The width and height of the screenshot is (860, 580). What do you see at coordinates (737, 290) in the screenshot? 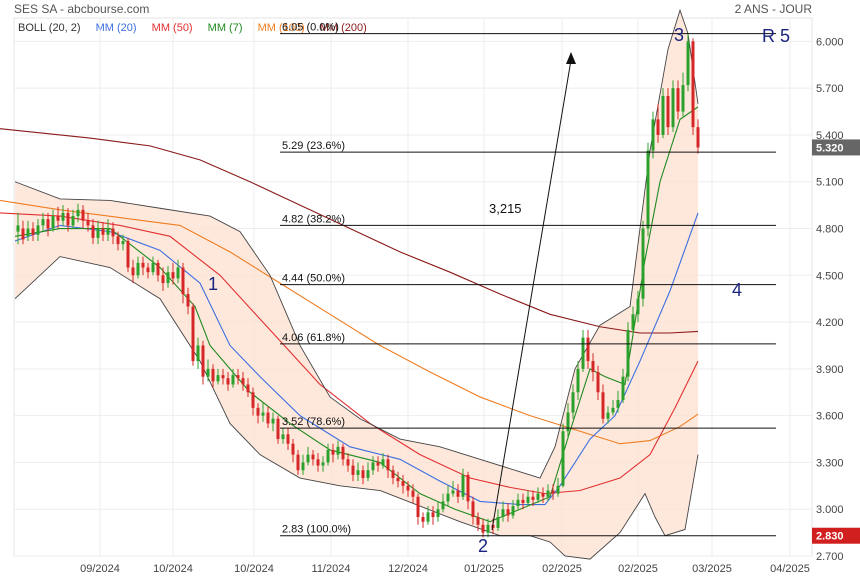
I see `wave-label-4: 4` at bounding box center [737, 290].